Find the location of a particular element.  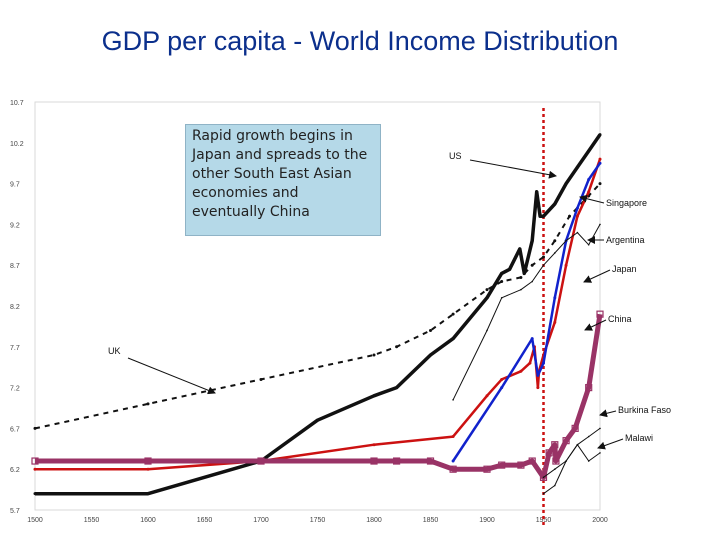

label-arrow-malawi is located at coordinates (610, 444).